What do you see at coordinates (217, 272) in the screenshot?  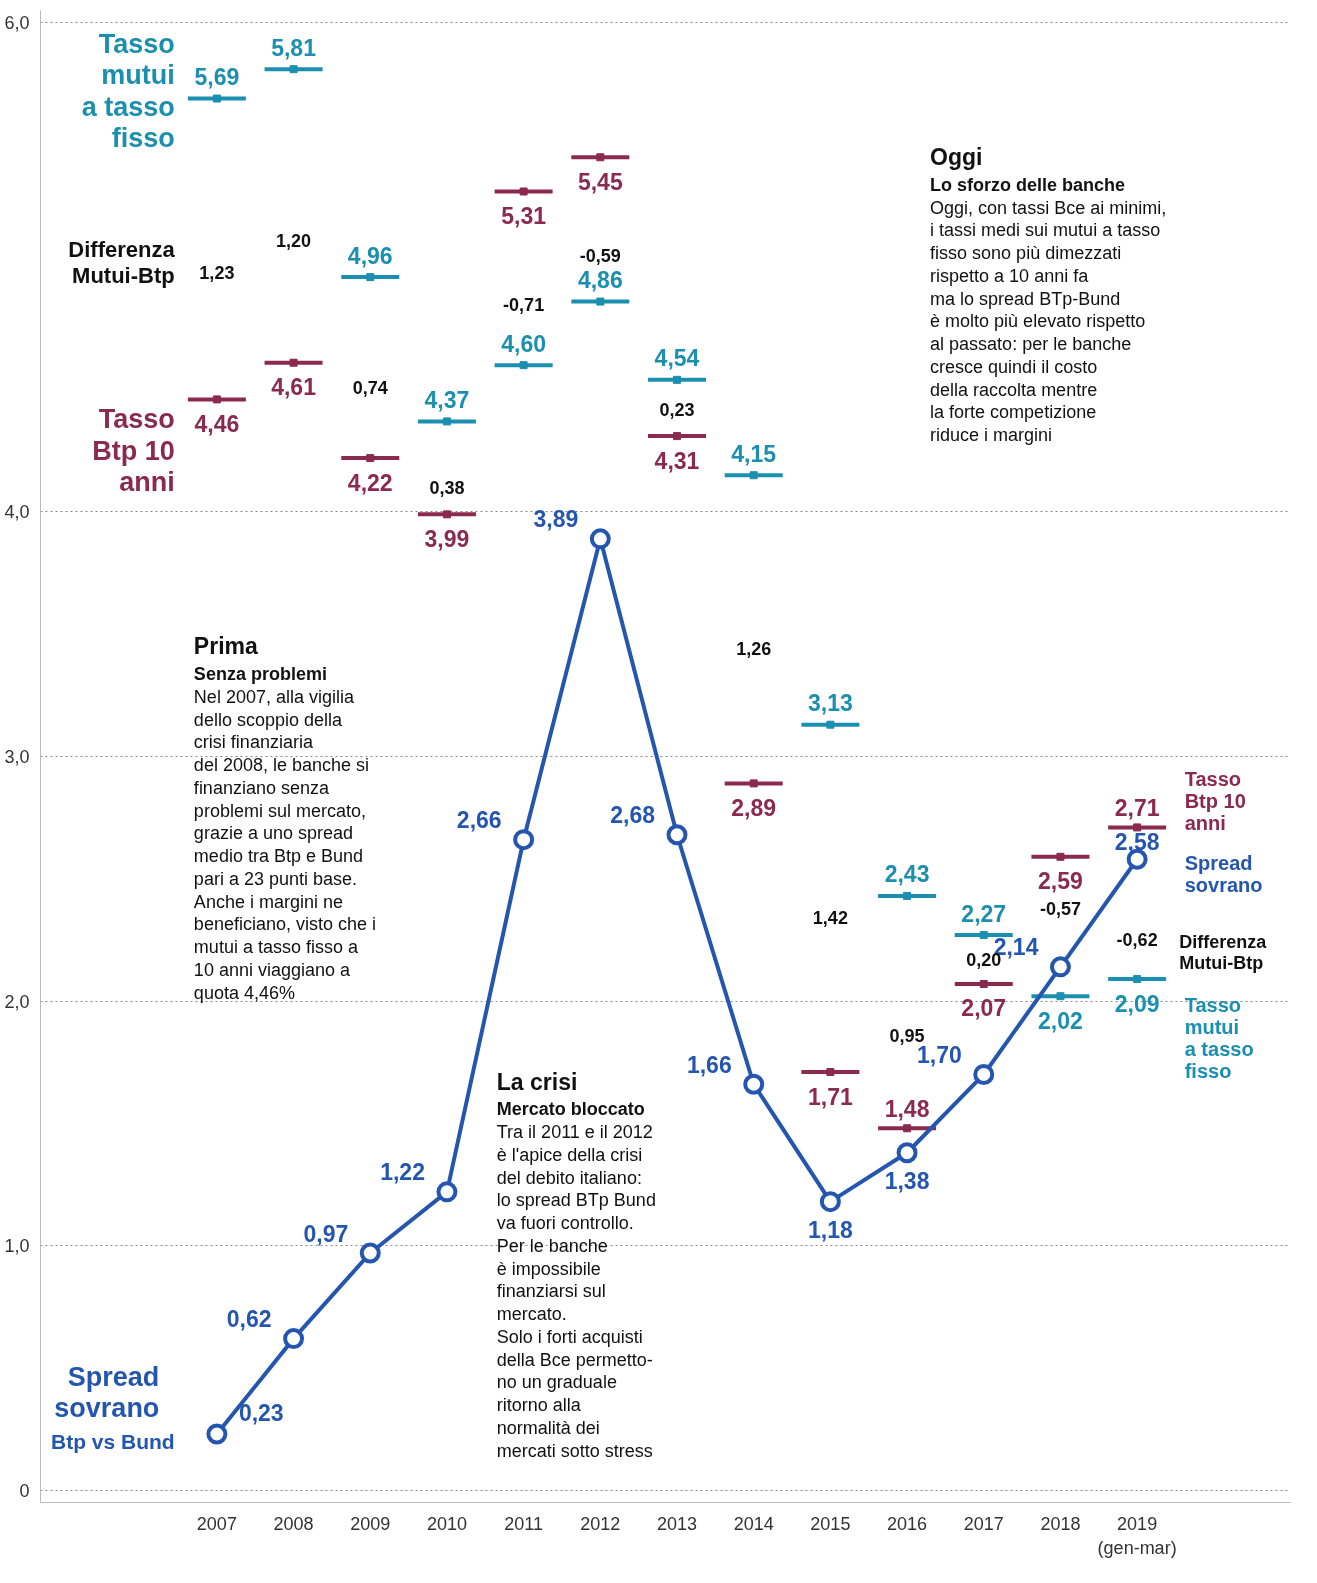 I see `annotation: 1,23` at bounding box center [217, 272].